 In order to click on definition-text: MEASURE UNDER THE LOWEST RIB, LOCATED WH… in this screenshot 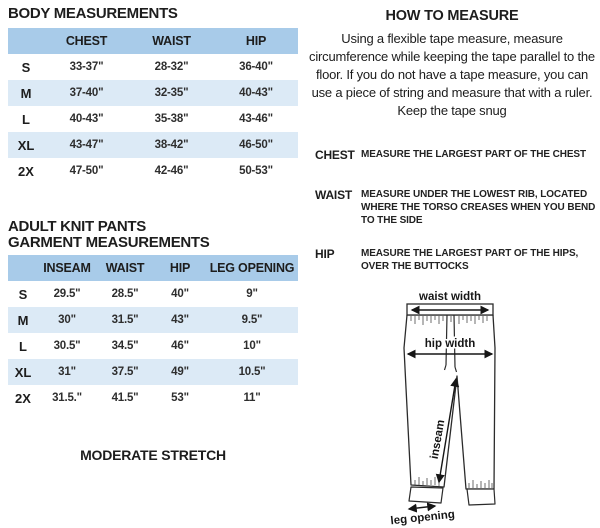, I will do `click(478, 208)`.